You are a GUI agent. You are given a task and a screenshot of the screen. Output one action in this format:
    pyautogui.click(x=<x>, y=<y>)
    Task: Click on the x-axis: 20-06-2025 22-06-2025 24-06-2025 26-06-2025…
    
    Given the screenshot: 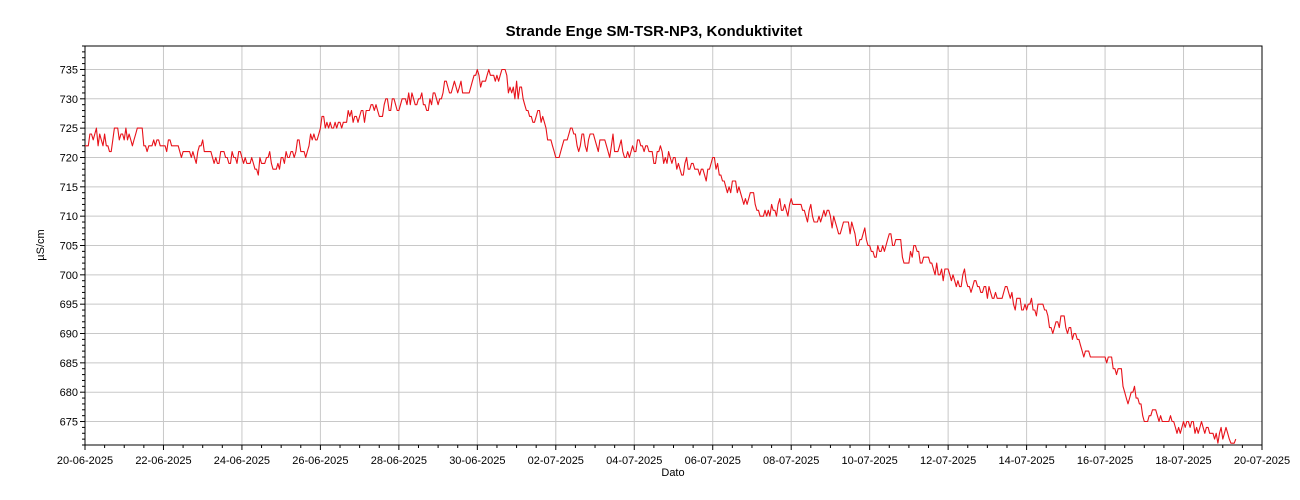 What is the action you would take?
    pyautogui.click(x=673, y=456)
    